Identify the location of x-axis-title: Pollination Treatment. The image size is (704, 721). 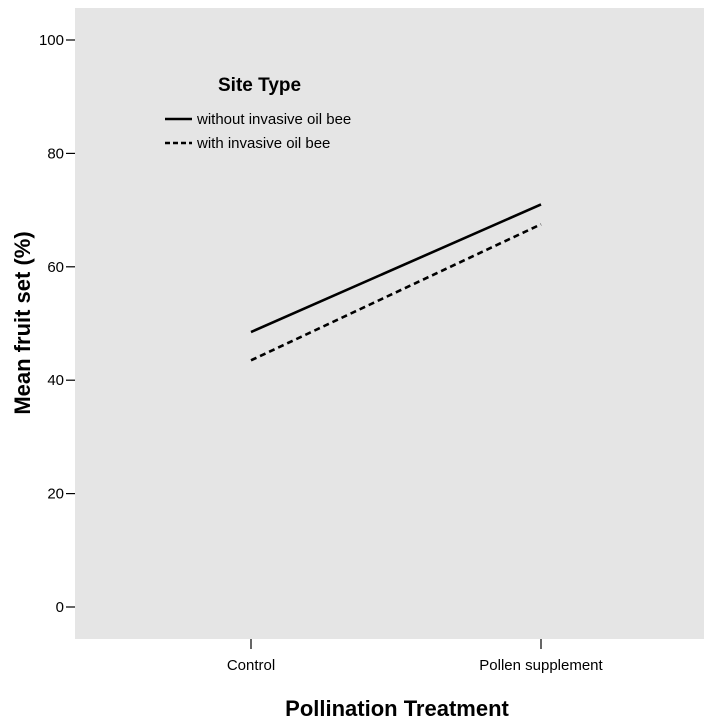
(397, 708).